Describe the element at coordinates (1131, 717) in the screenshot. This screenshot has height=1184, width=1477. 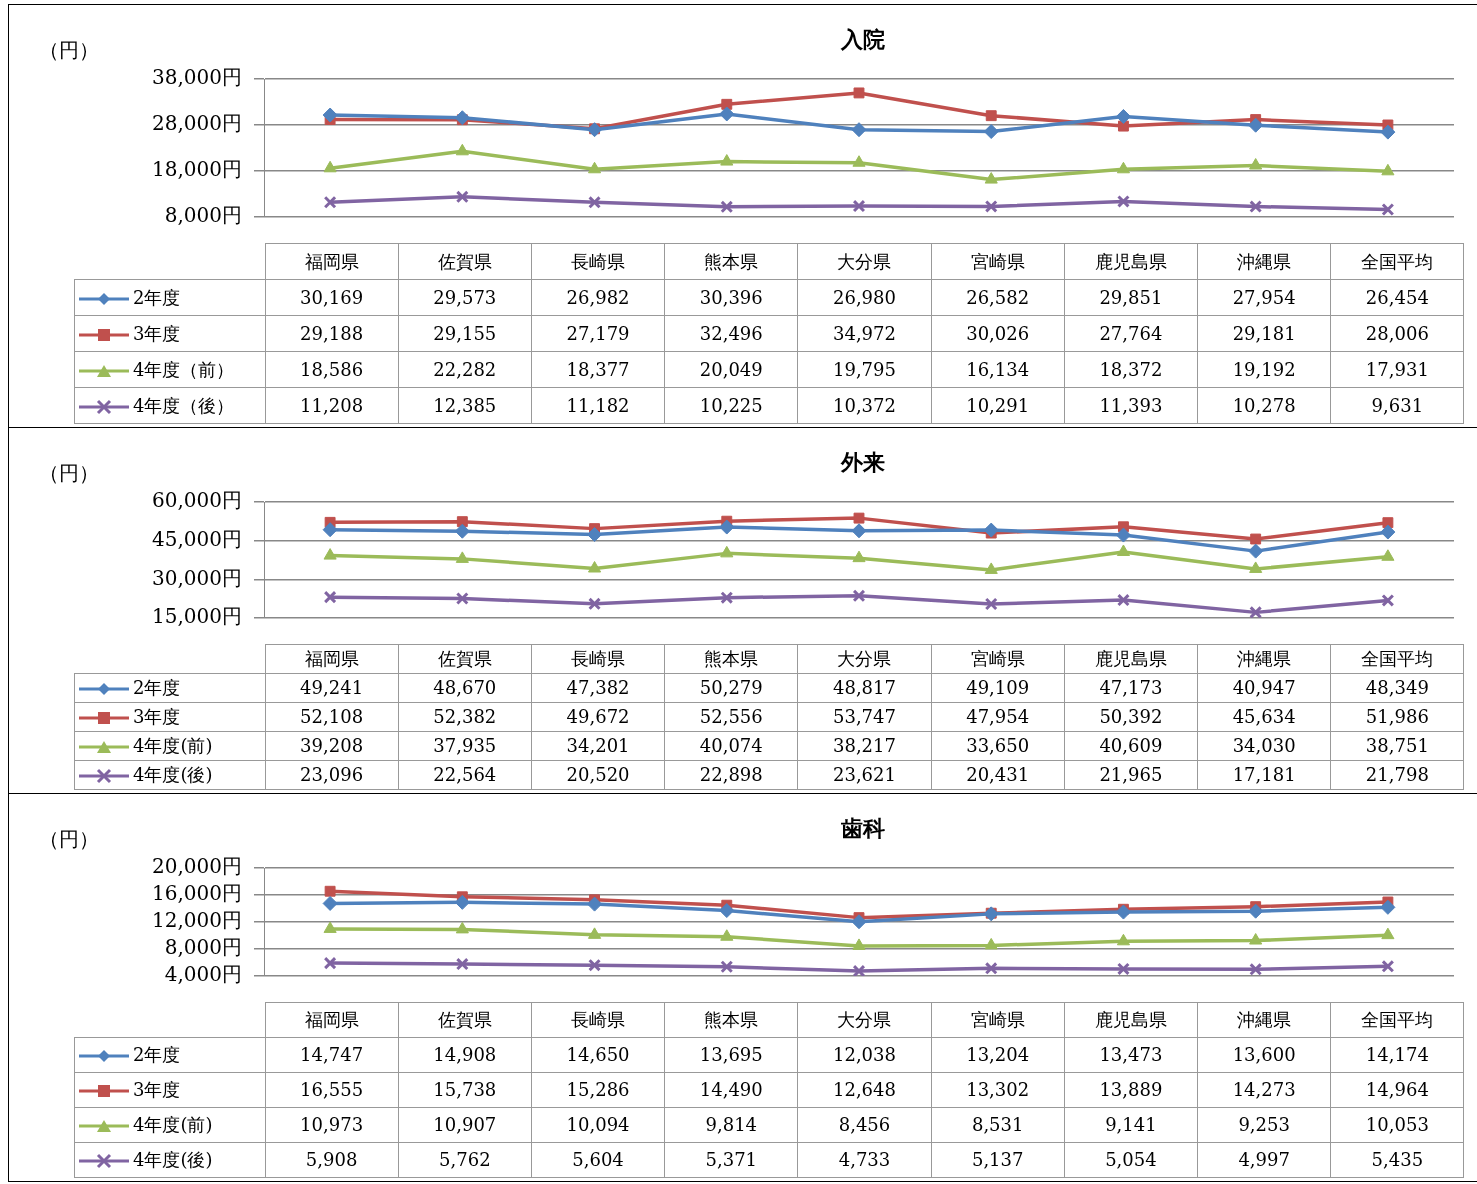
I see `data-label: 50,392` at that location.